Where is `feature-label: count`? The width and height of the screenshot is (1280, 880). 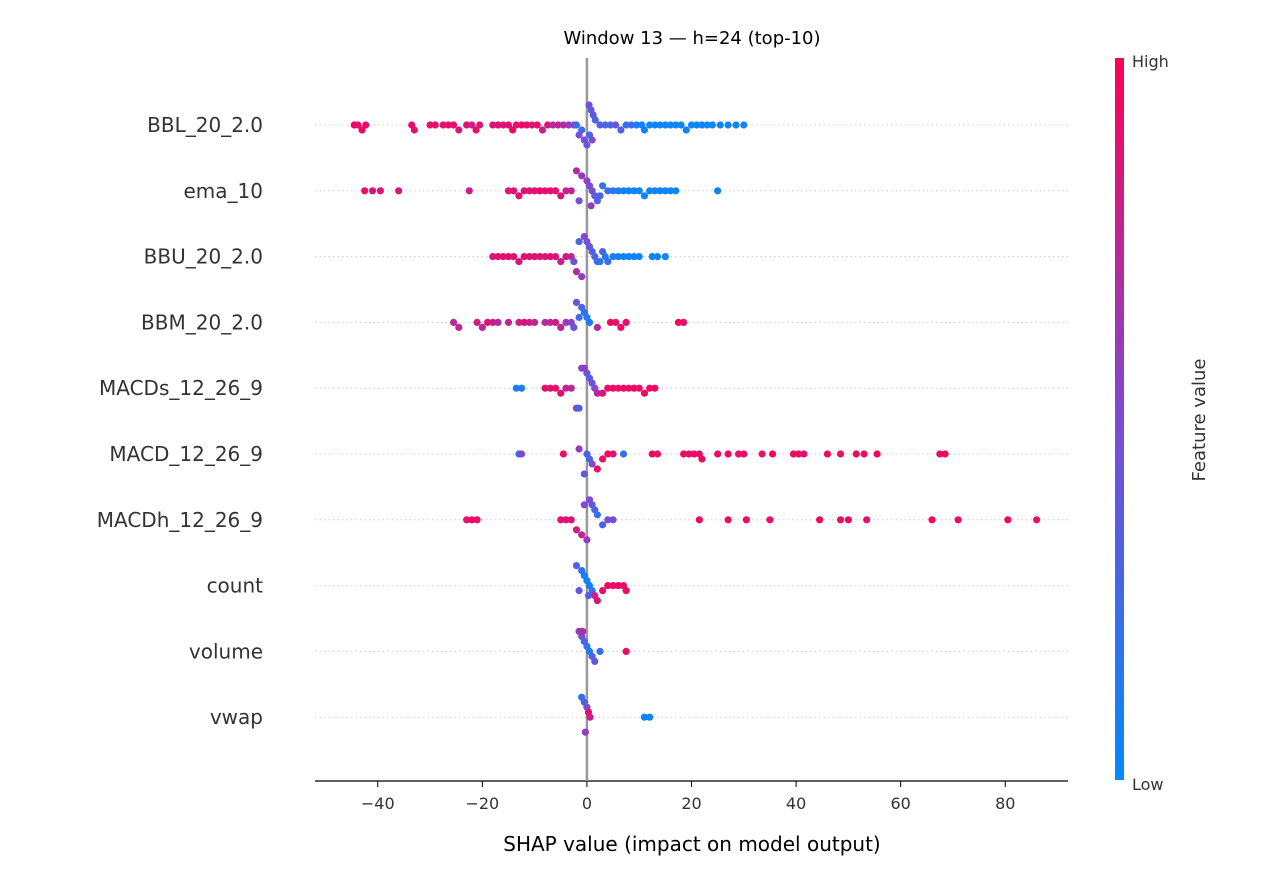
feature-label: count is located at coordinates (235, 586).